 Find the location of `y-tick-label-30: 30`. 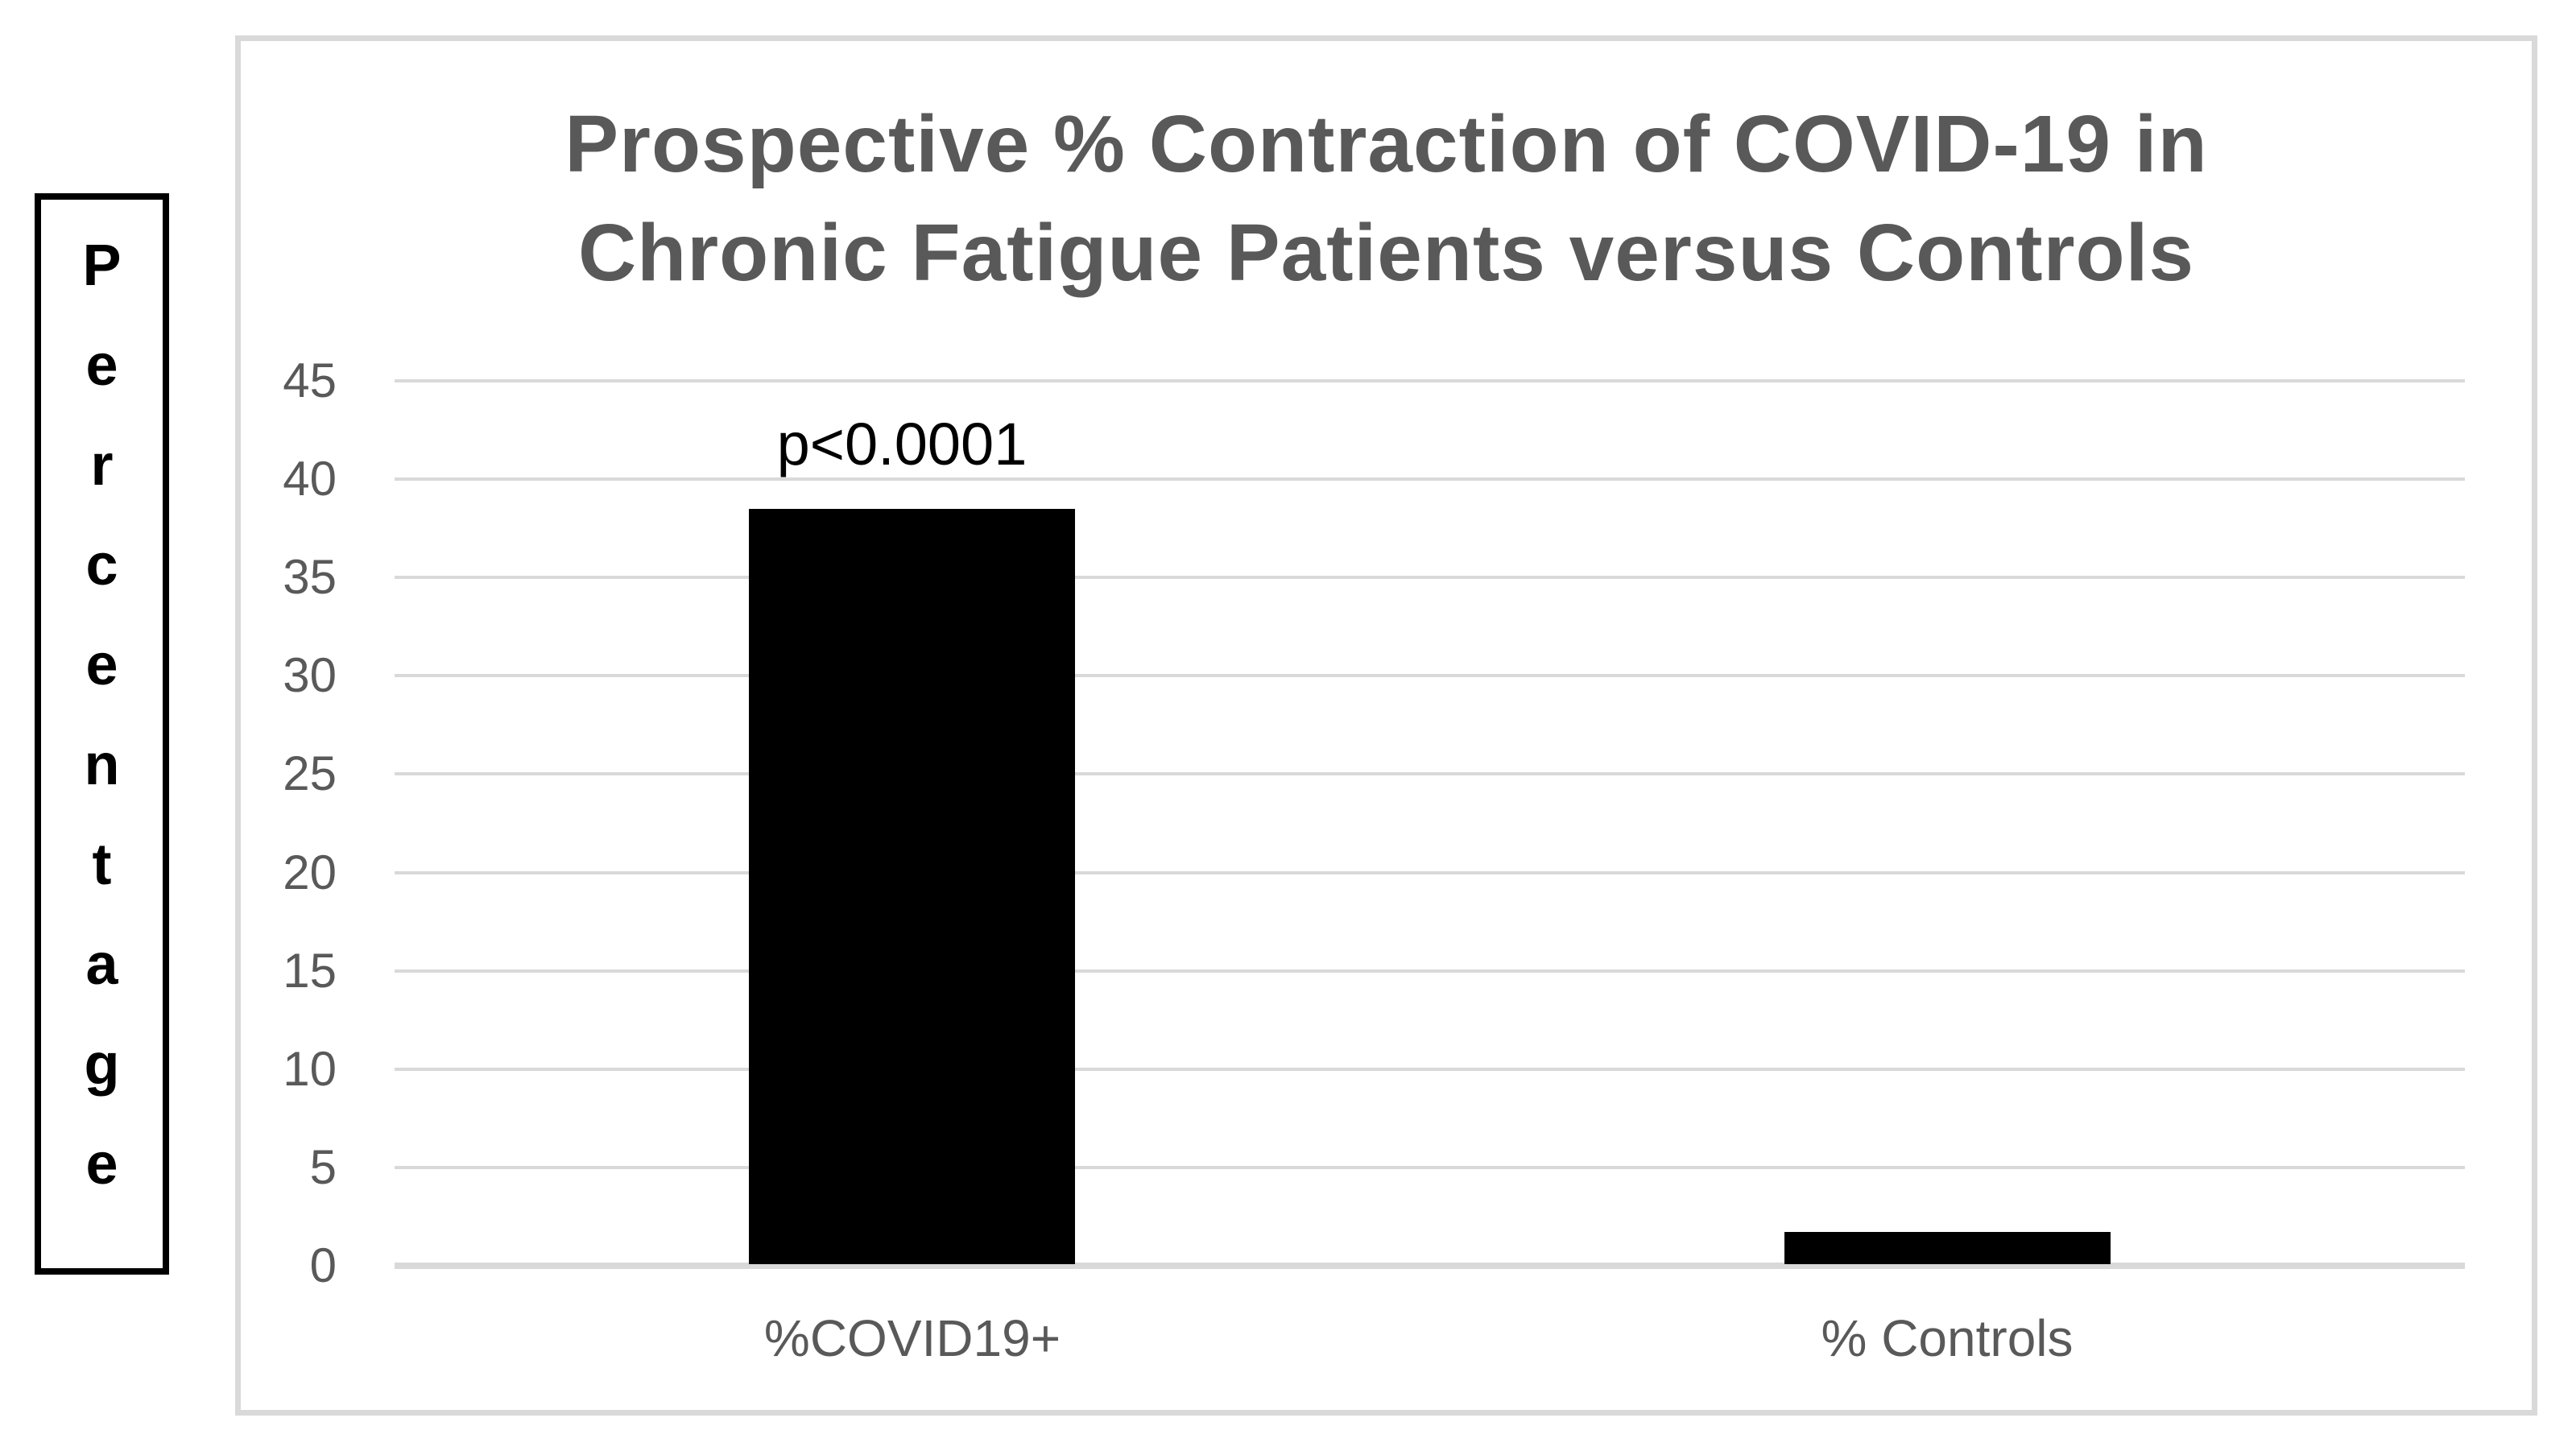

y-tick-label-30: 30 is located at coordinates (310, 675).